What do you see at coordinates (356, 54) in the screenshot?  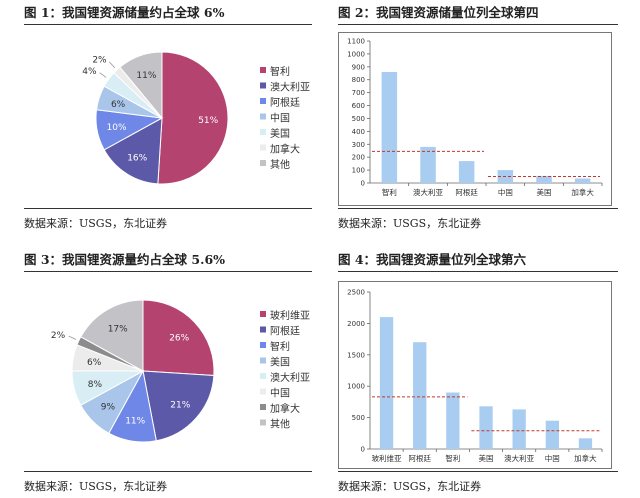 I see `fig2-y-tick-label-10: 1000` at bounding box center [356, 54].